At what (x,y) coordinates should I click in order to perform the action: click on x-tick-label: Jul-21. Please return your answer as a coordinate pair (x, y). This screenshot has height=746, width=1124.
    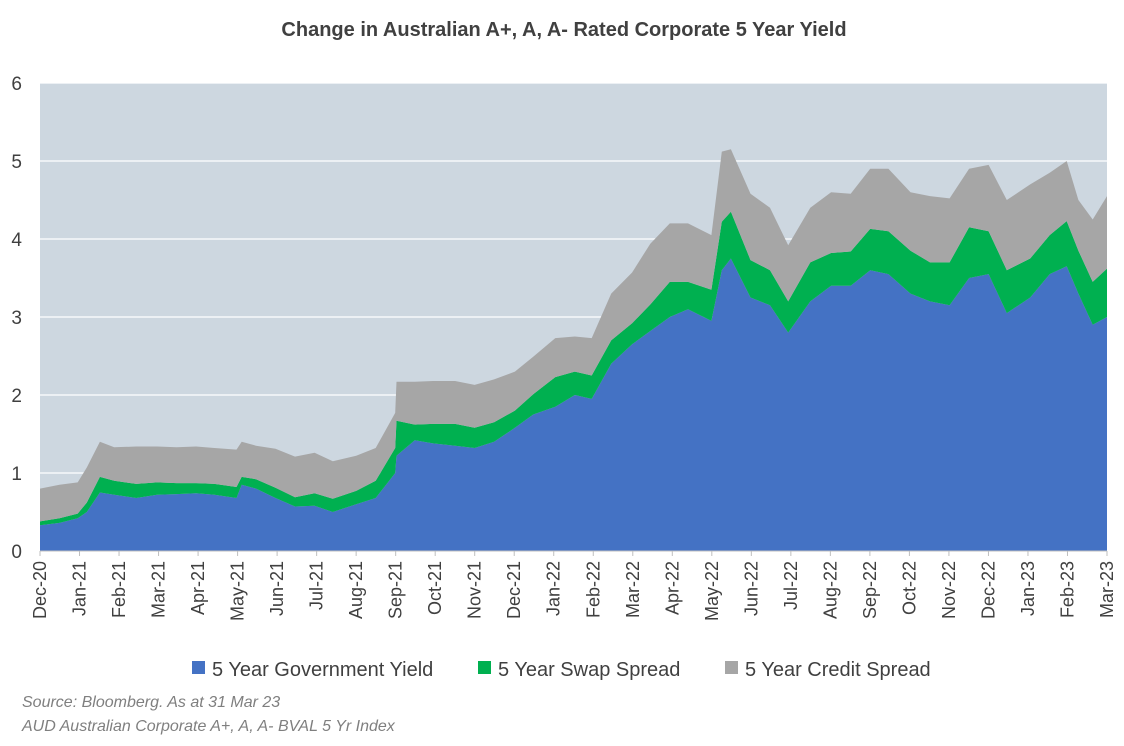
    Looking at the image, I should click on (317, 585).